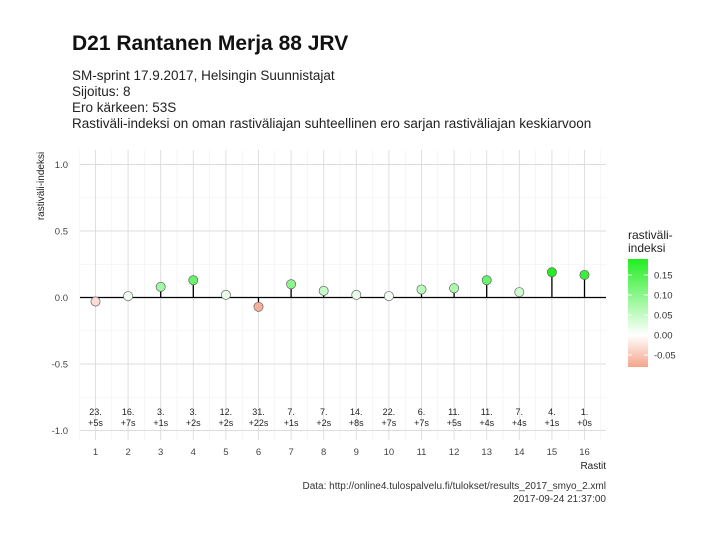 This screenshot has width=720, height=540. Describe the element at coordinates (356, 452) in the screenshot. I see `x-tick-label: 9` at that location.